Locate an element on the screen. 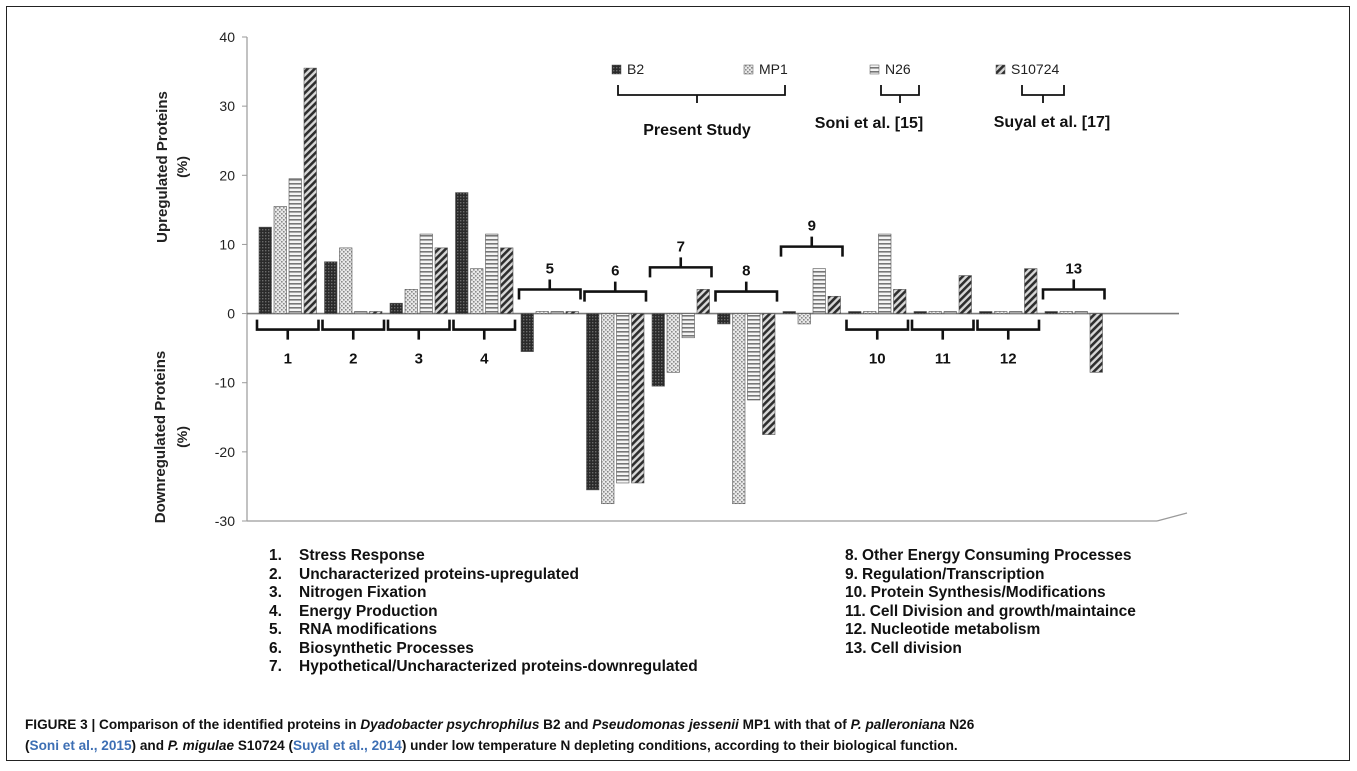  bar-g5-MP1-up is located at coordinates (542, 312).